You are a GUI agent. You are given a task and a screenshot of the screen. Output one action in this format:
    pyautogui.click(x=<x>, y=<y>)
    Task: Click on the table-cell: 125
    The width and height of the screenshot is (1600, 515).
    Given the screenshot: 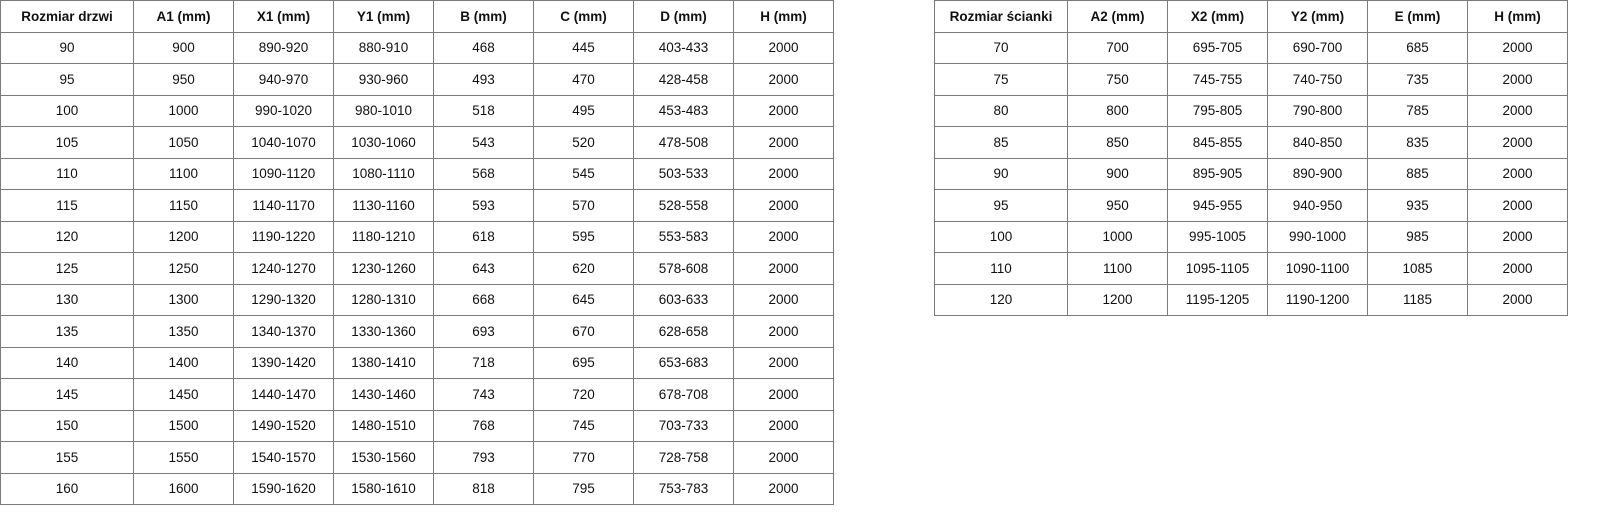 What is the action you would take?
    pyautogui.click(x=67, y=268)
    